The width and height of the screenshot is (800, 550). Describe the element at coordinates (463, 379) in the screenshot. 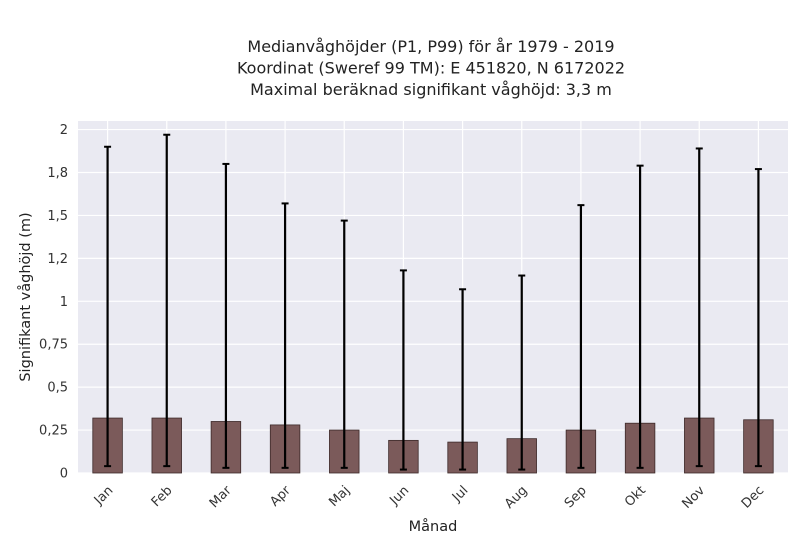

I see `error-bar-jul` at that location.